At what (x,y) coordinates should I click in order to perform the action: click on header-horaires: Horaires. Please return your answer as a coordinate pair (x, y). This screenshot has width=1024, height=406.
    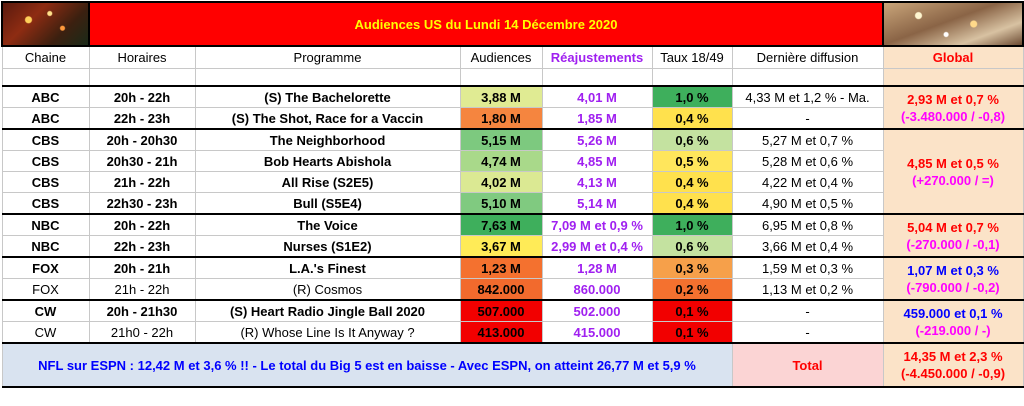
    Looking at the image, I should click on (142, 57).